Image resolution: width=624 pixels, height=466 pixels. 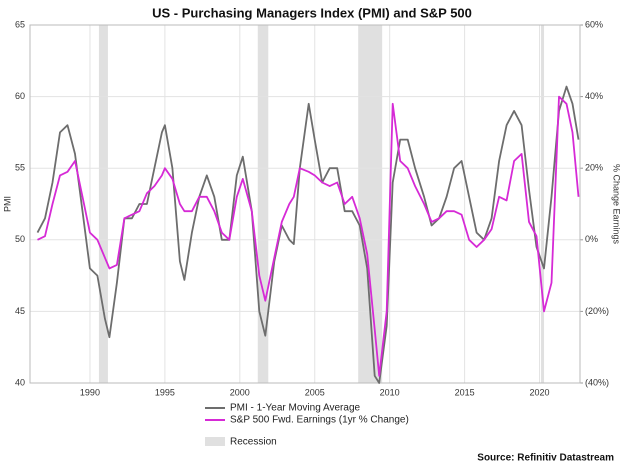 What do you see at coordinates (465, 392) in the screenshot?
I see `x-tick-label: 2015` at bounding box center [465, 392].